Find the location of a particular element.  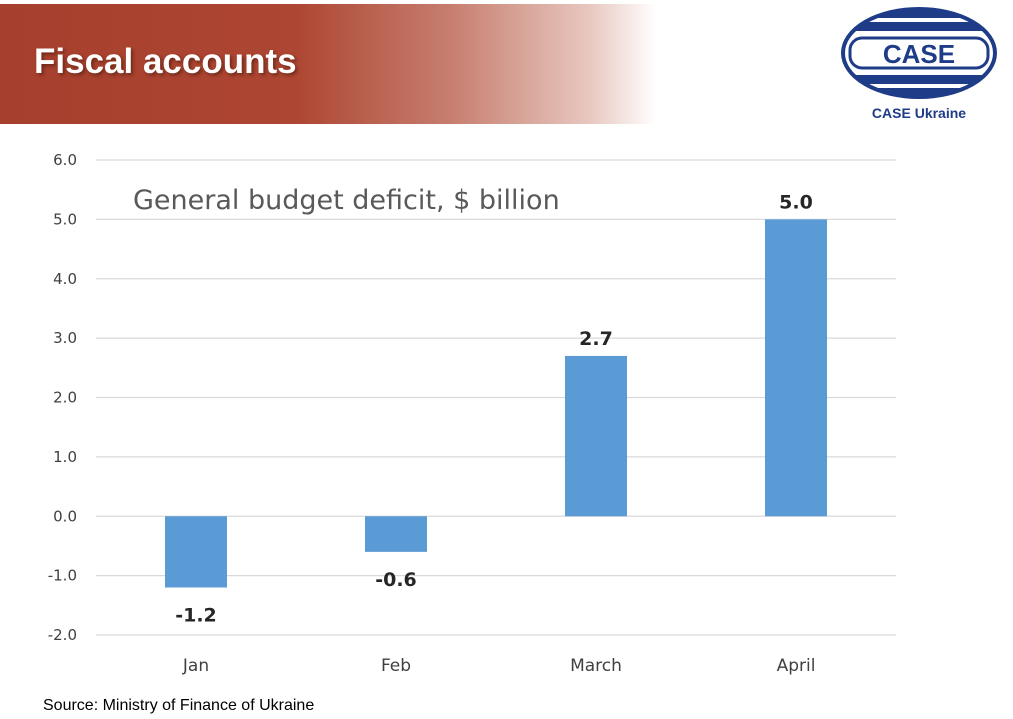

y-tick-label: 6.0 is located at coordinates (65, 160).